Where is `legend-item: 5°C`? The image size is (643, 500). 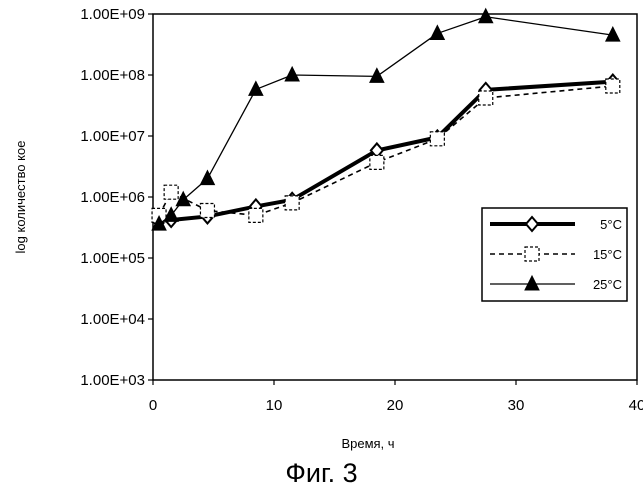
legend-item: 5°C is located at coordinates (556, 224).